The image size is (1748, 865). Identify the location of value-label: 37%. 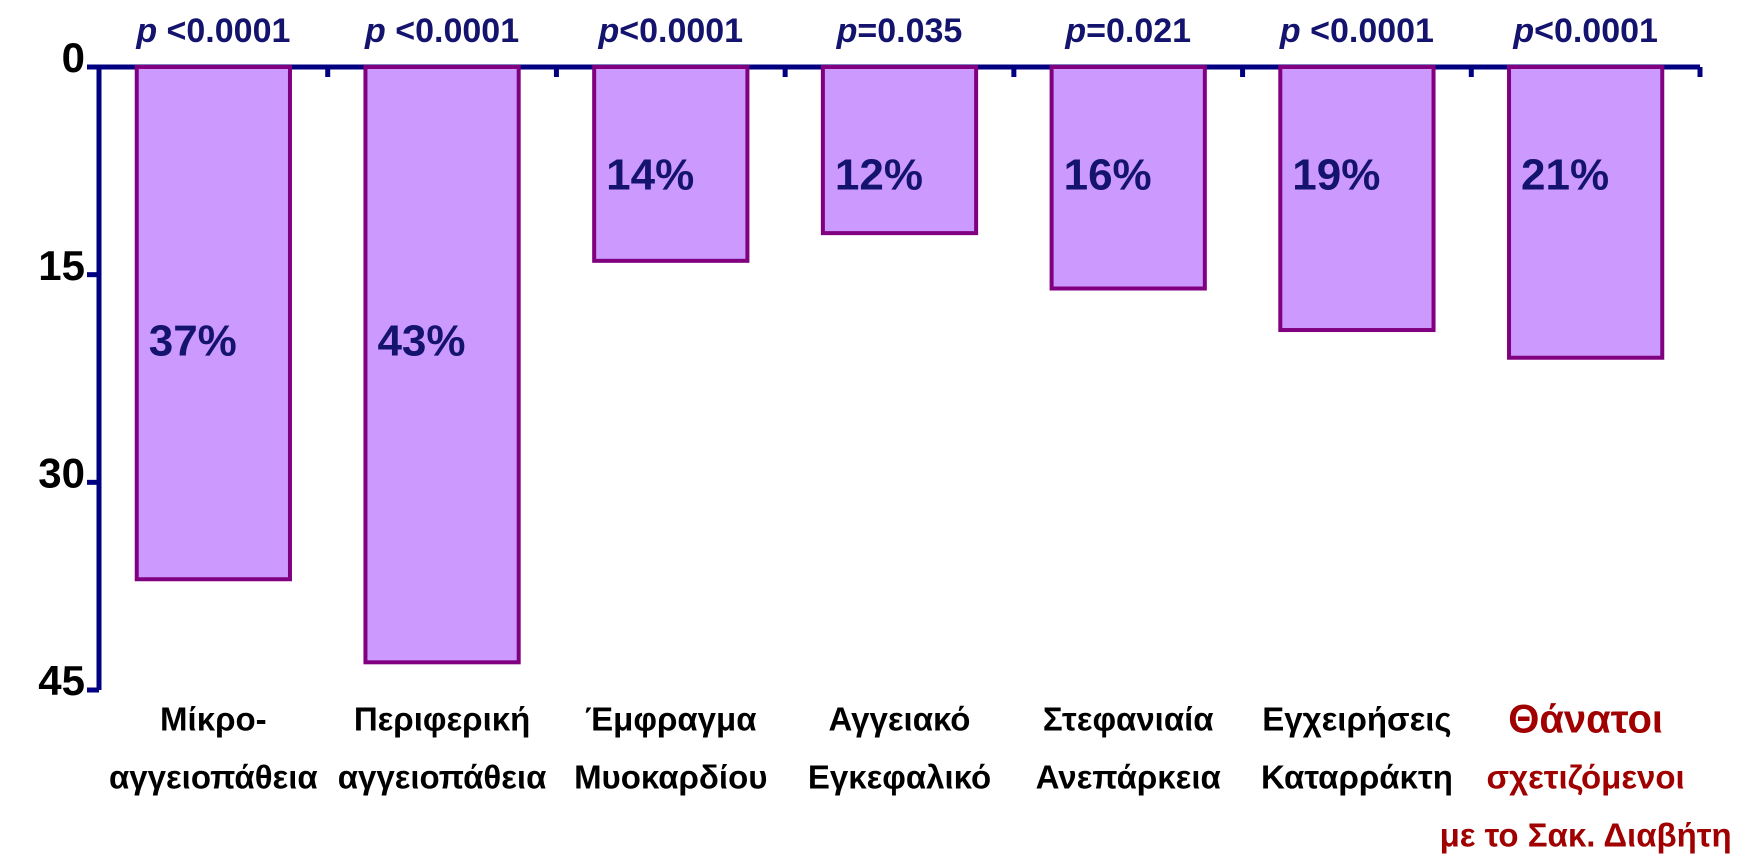
(193, 341).